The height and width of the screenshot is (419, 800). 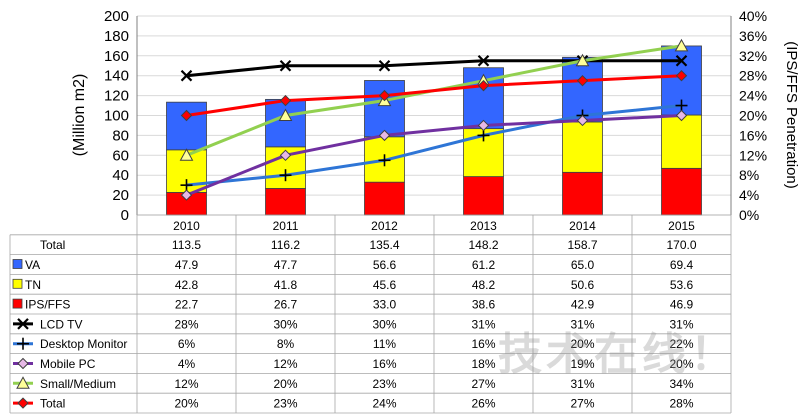 What do you see at coordinates (681, 226) in the screenshot?
I see `x-tick-label: 2015` at bounding box center [681, 226].